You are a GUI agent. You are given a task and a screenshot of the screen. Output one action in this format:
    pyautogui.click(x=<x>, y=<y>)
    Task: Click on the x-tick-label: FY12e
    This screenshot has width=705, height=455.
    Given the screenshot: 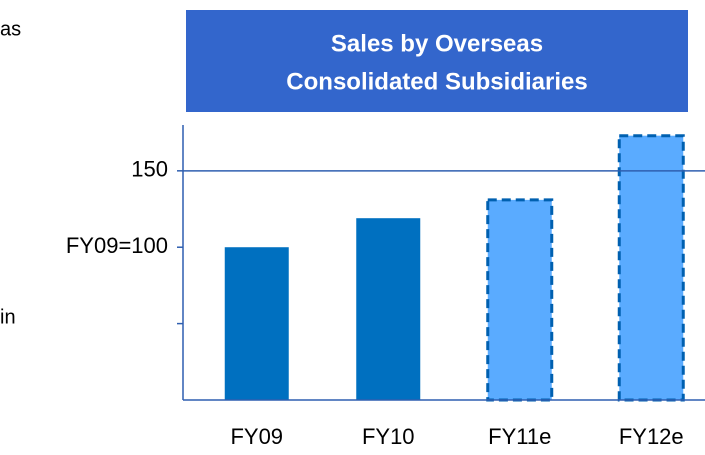 What is the action you would take?
    pyautogui.click(x=651, y=436)
    